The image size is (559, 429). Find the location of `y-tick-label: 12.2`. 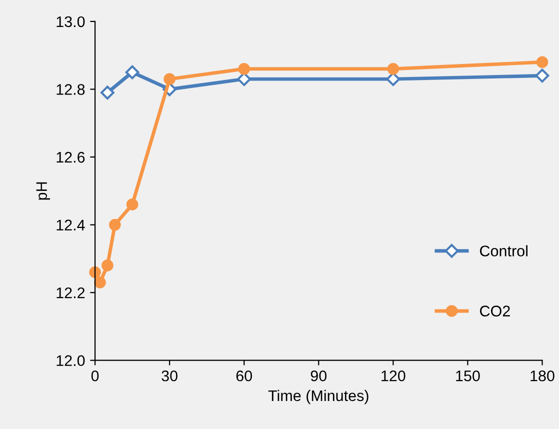

y-tick-label: 12.2 is located at coordinates (70, 292).